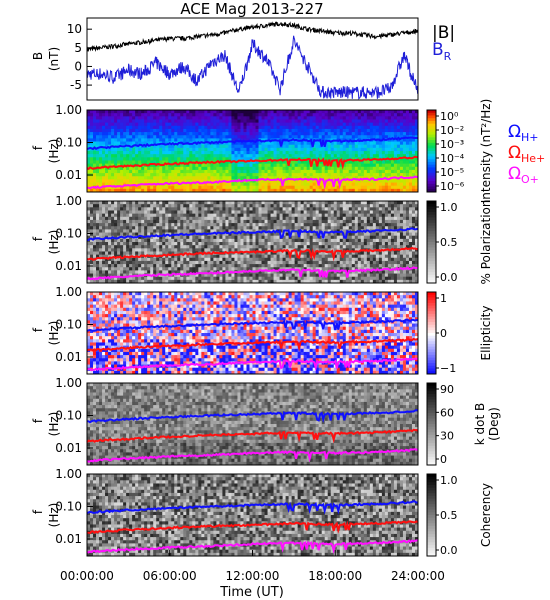 This screenshot has height=600, width=550. What do you see at coordinates (452, 186) in the screenshot?
I see `colorbar-tick-label: 10⁻⁶` at bounding box center [452, 186].